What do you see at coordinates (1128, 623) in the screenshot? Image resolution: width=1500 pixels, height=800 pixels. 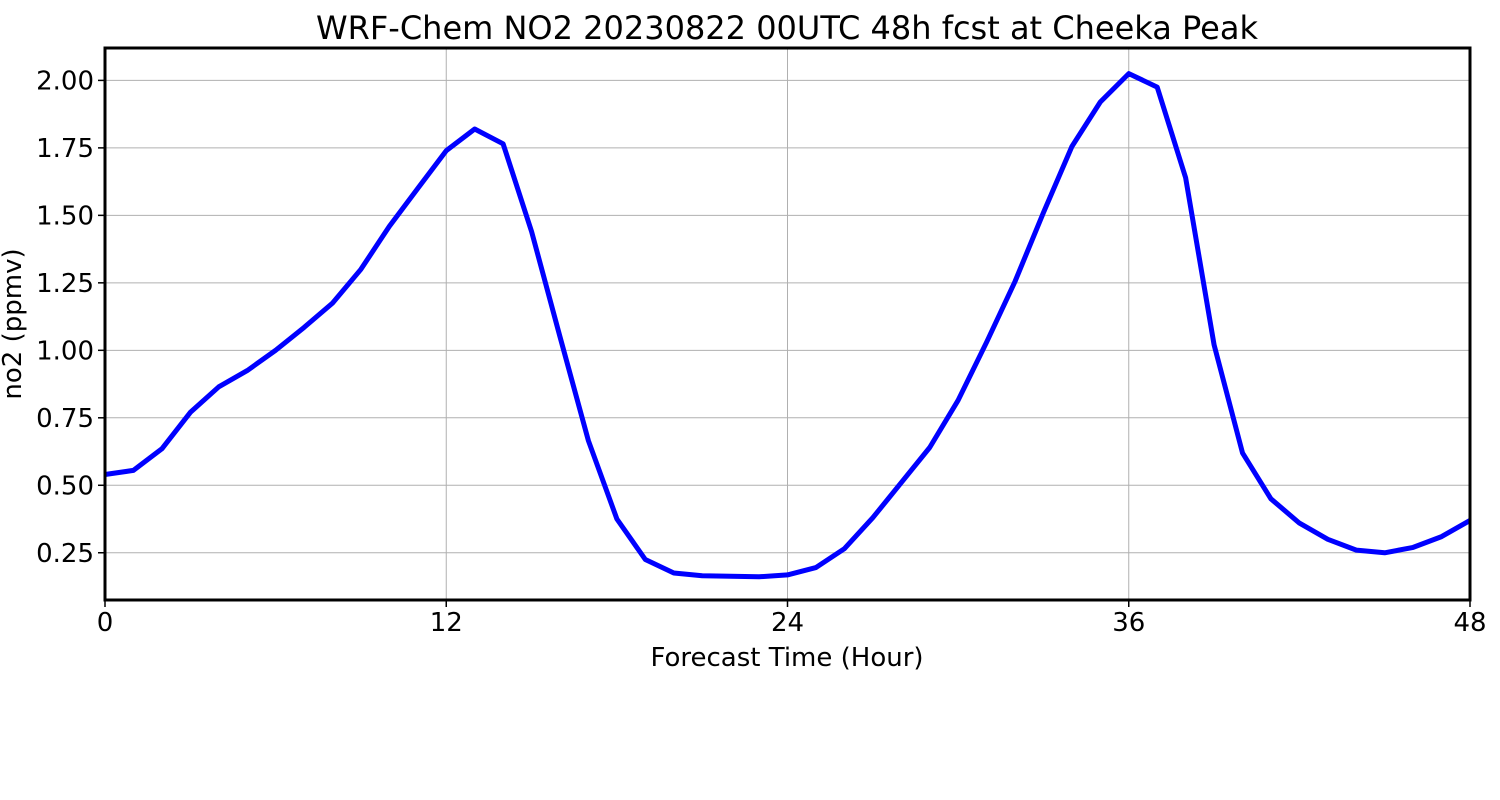 I see `x-tick-label: 36` at bounding box center [1128, 623].